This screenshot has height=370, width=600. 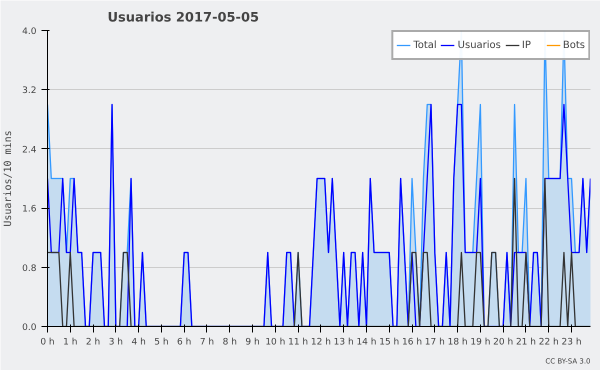 What do you see at coordinates (229, 343) in the screenshot?
I see `x-tick-label: 8 h` at bounding box center [229, 343].